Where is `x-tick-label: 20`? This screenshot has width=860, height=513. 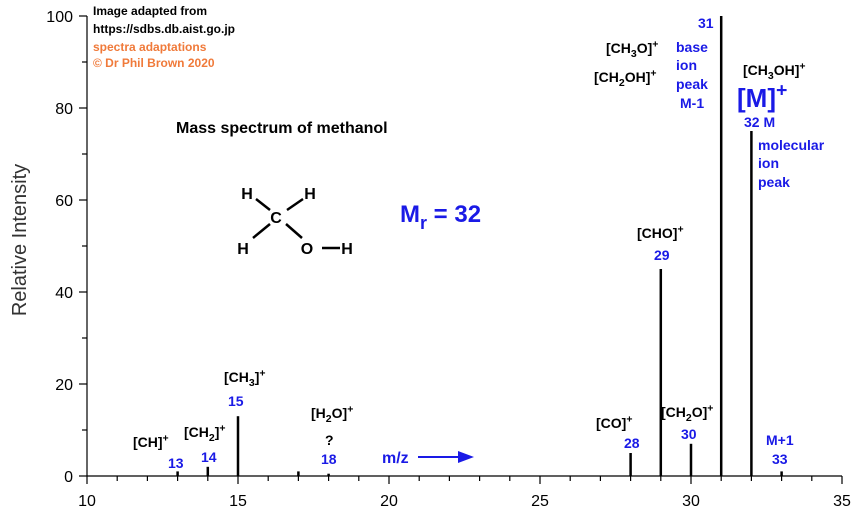 x-tick-label: 20 is located at coordinates (389, 501).